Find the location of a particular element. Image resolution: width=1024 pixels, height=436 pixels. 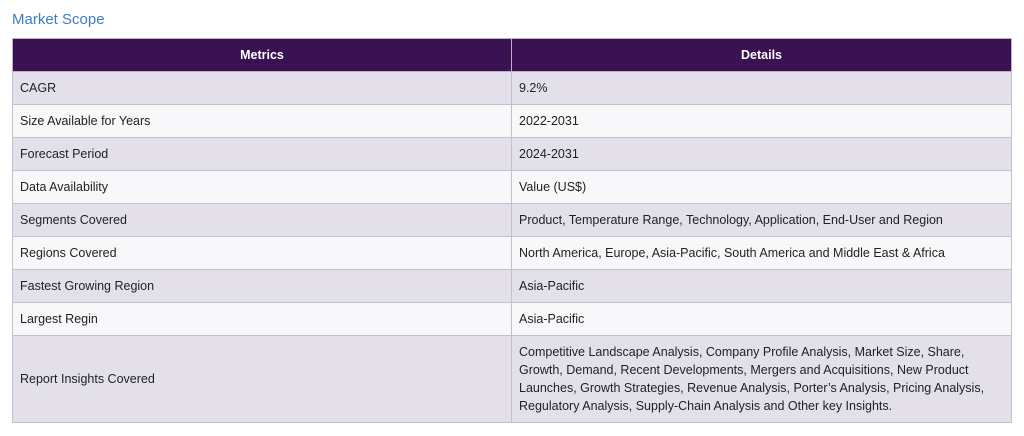

table-row: Data Availability Value (US$) is located at coordinates (512, 187).